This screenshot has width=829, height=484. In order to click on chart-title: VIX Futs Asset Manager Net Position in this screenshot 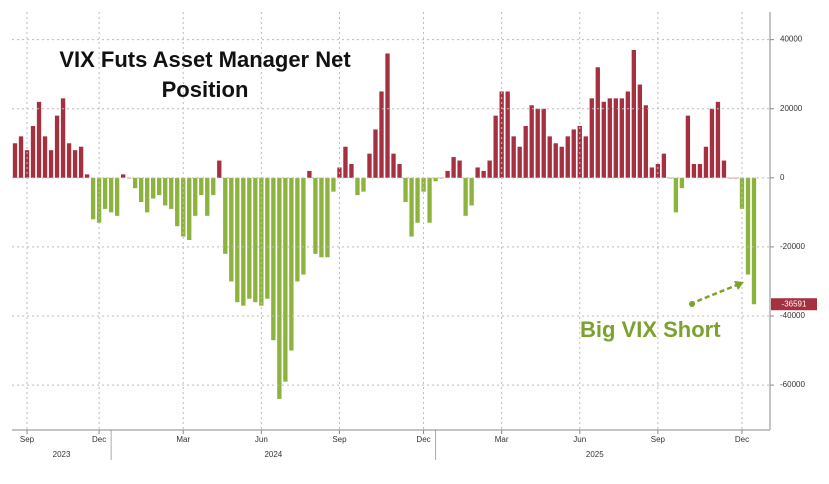, I will do `click(205, 74)`.